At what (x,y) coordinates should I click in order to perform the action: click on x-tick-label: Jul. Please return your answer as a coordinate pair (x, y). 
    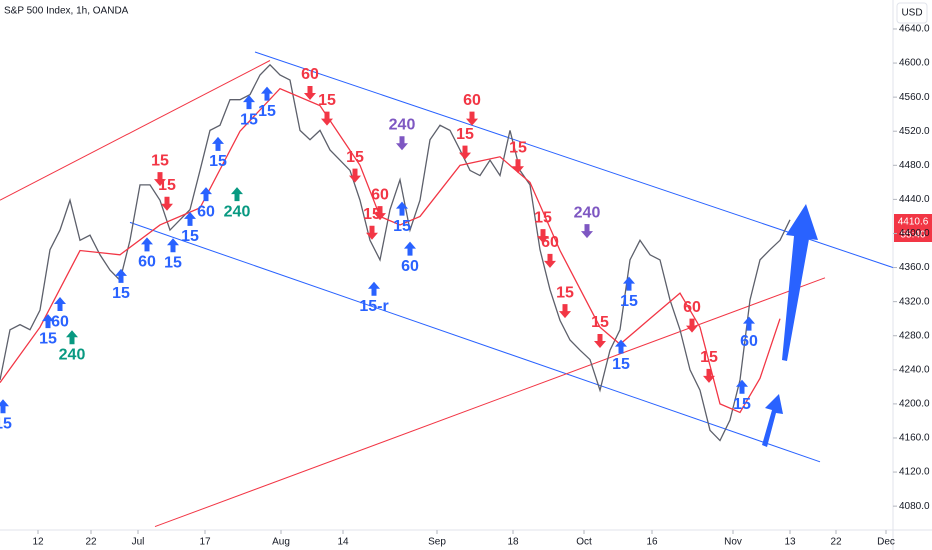
    Looking at the image, I should click on (138, 542).